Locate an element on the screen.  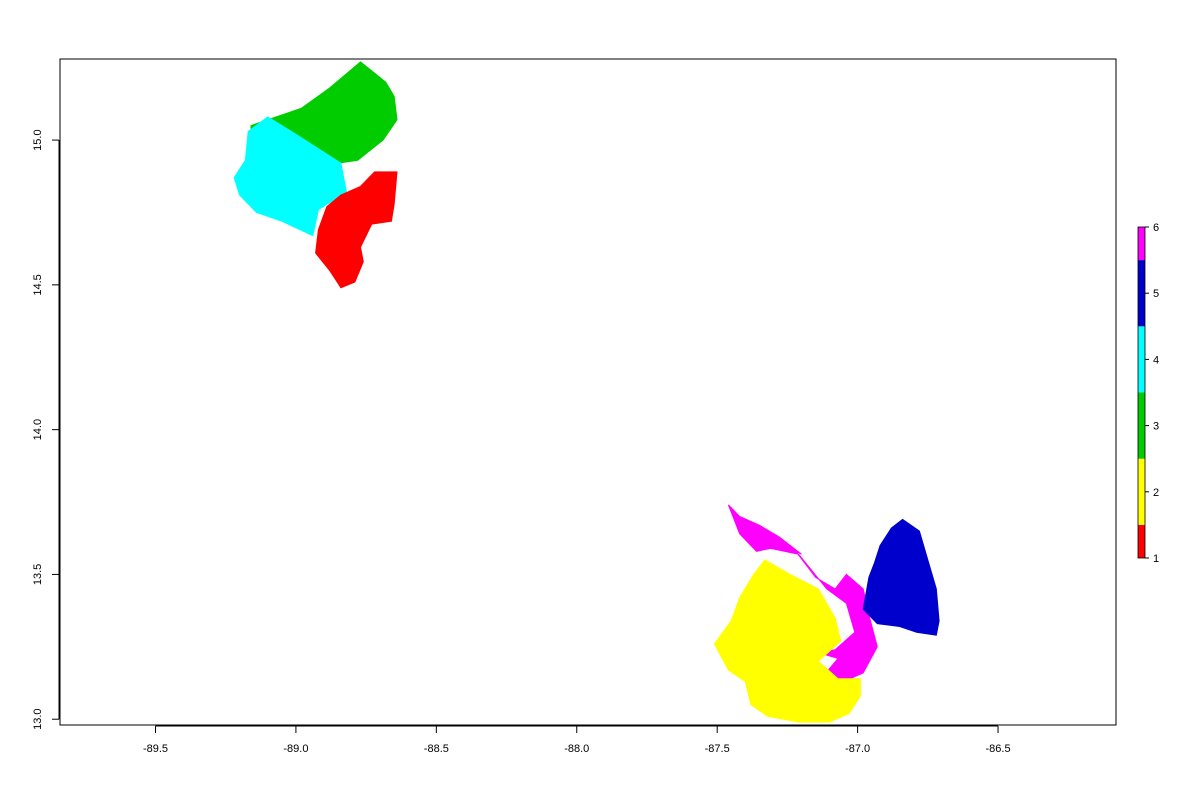
legend-bar-frame is located at coordinates (1141, 392).